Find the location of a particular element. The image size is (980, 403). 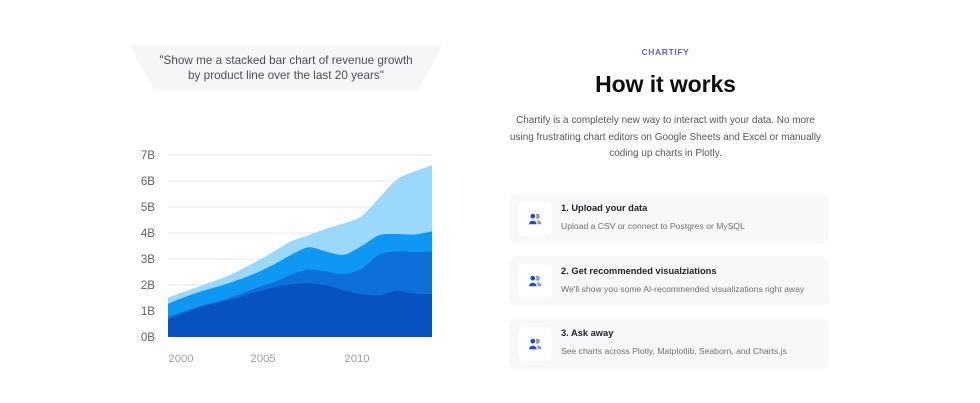

svg-text: 3B is located at coordinates (148, 259).